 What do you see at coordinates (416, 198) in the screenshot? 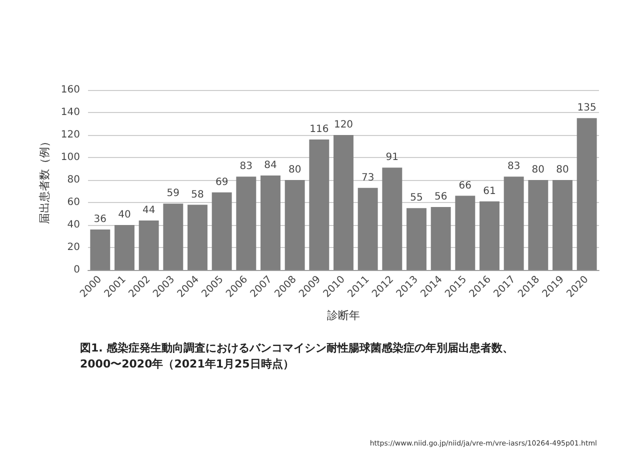
I see `data-label: 55` at bounding box center [416, 198].